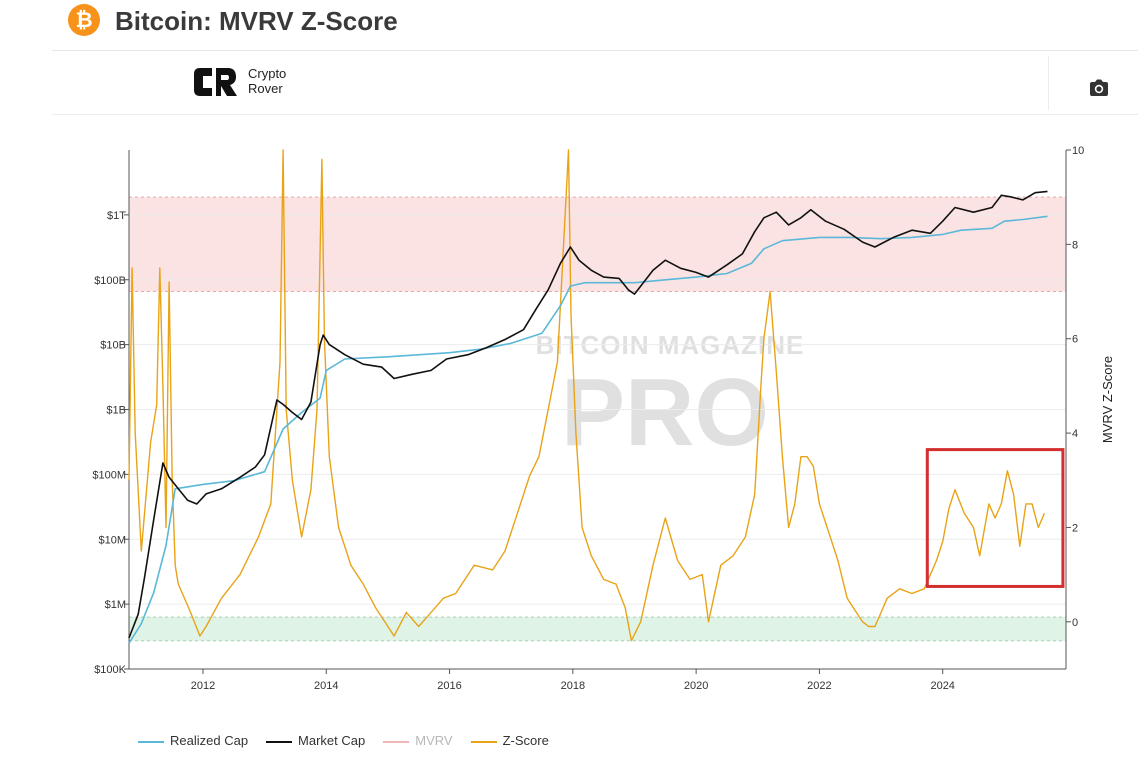 This screenshot has width=1138, height=761. What do you see at coordinates (696, 686) in the screenshot?
I see `x-tick-label: 2020` at bounding box center [696, 686].